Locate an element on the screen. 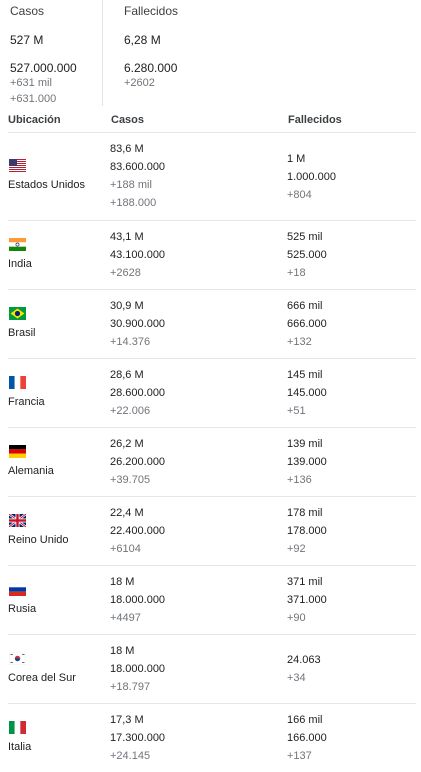 The width and height of the screenshot is (421, 772). summary-divider is located at coordinates (102, 53).